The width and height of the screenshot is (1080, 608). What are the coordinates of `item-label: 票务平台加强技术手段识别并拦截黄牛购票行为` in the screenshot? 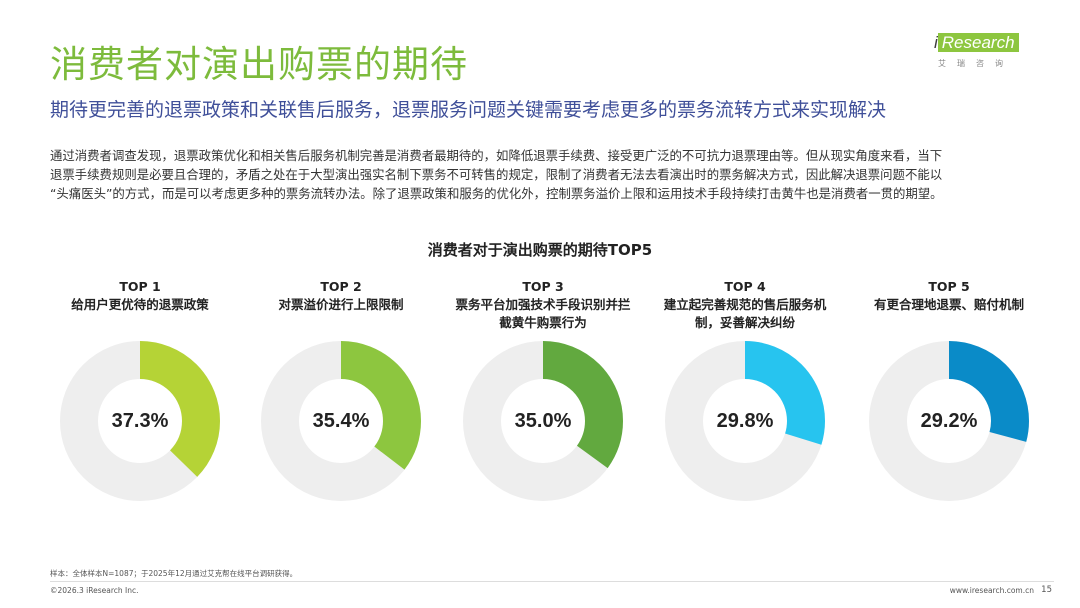 It's located at (543, 313).